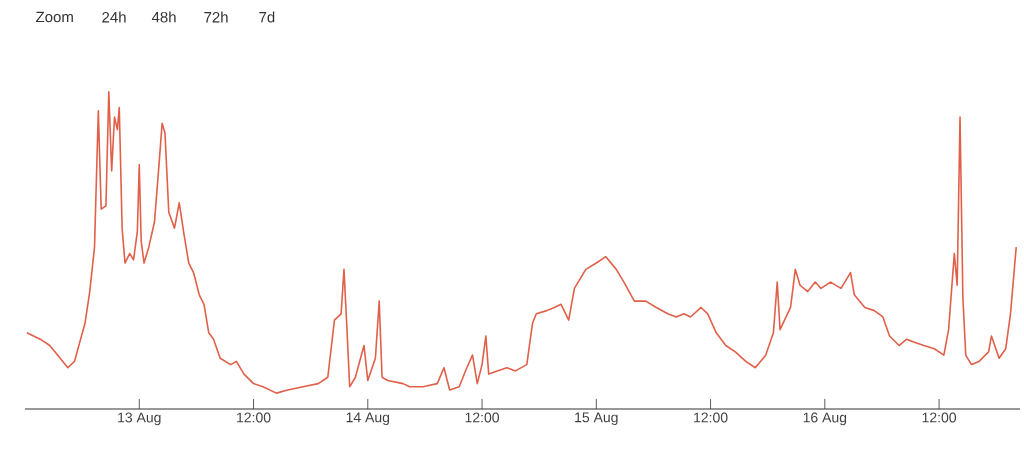 The image size is (1024, 469). What do you see at coordinates (216, 17) in the screenshot?
I see `text: 72h` at bounding box center [216, 17].